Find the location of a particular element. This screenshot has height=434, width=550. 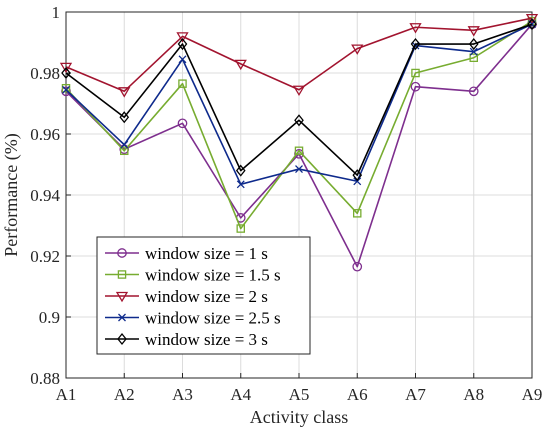

legend-item: window size = 1 s is located at coordinates (186, 253).